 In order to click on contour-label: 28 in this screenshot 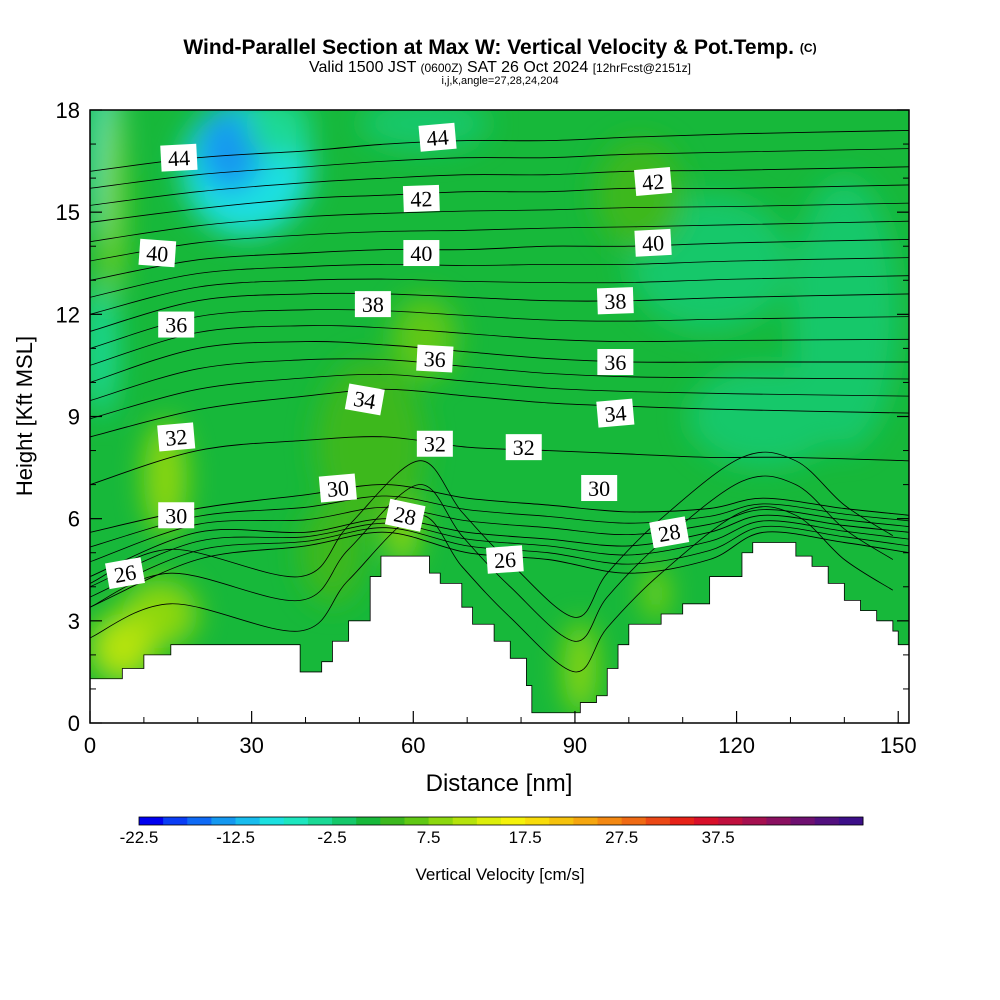, I will do `click(669, 532)`.